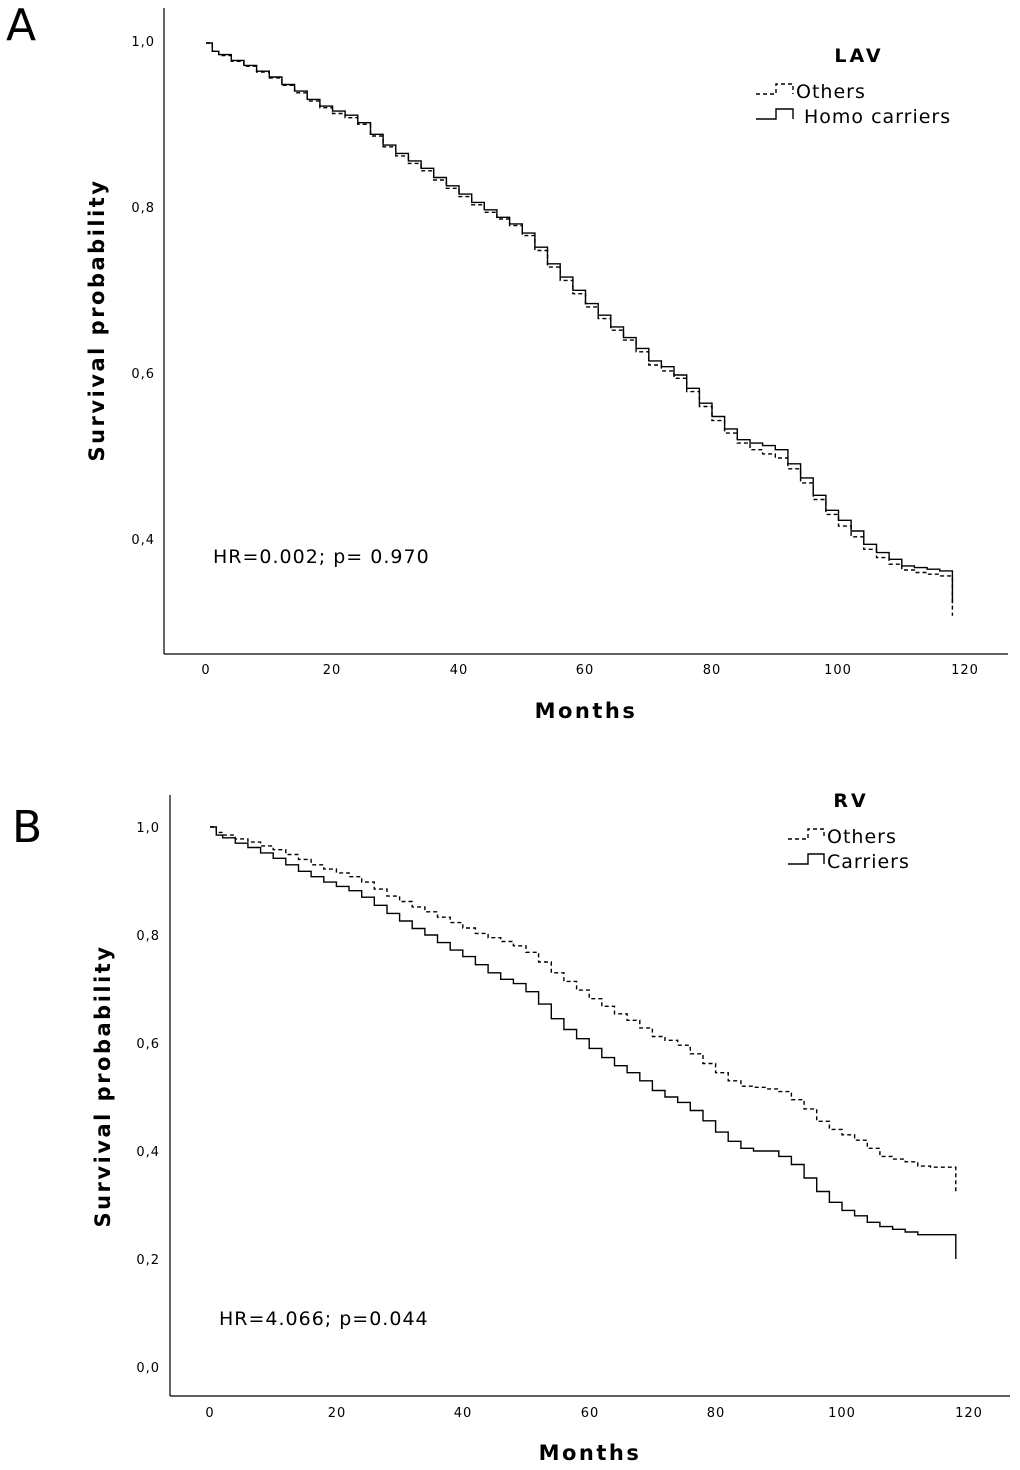  I want to click on panel-b-x-tick-label: 60, so click(590, 1413).